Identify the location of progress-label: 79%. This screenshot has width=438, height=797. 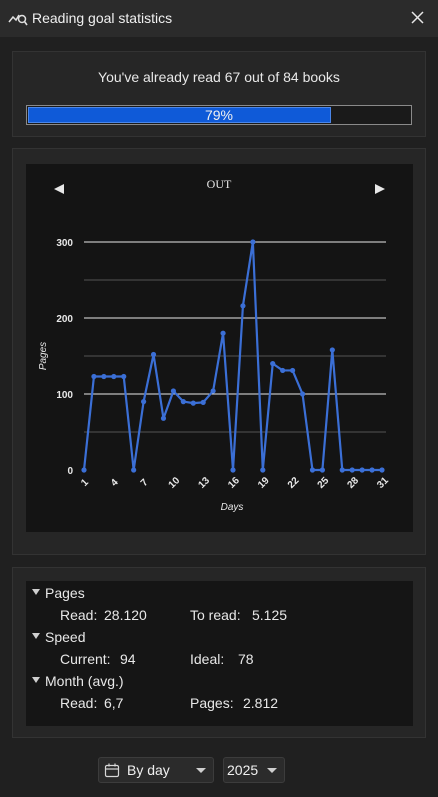
(219, 115).